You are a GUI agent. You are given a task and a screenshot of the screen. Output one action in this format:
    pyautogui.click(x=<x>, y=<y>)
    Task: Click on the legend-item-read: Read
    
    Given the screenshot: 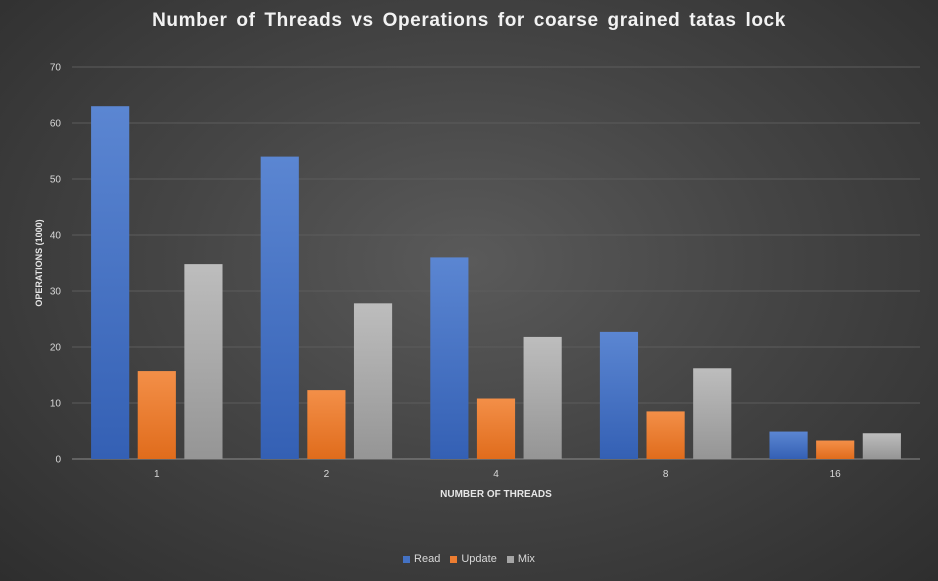 What is the action you would take?
    pyautogui.click(x=421, y=559)
    